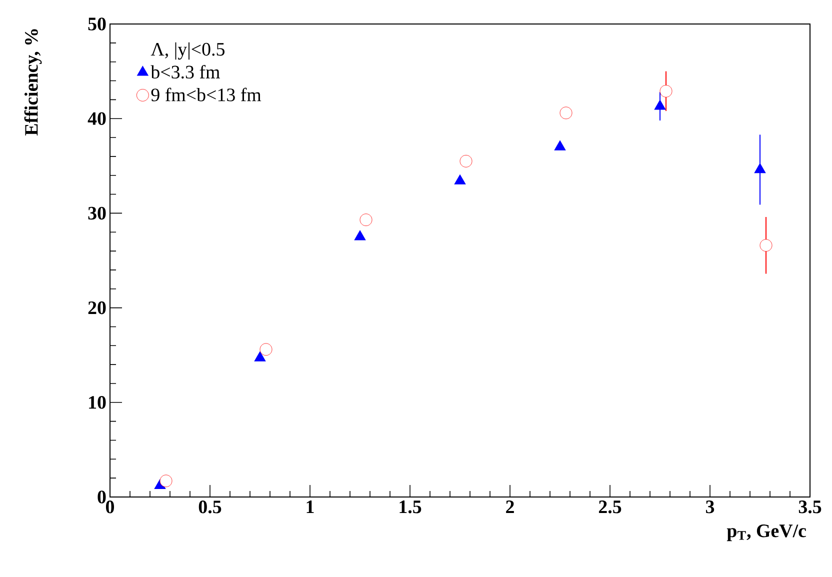  Describe the element at coordinates (187, 51) in the screenshot. I see `legend-title: Λ, |y|<0.5` at that location.